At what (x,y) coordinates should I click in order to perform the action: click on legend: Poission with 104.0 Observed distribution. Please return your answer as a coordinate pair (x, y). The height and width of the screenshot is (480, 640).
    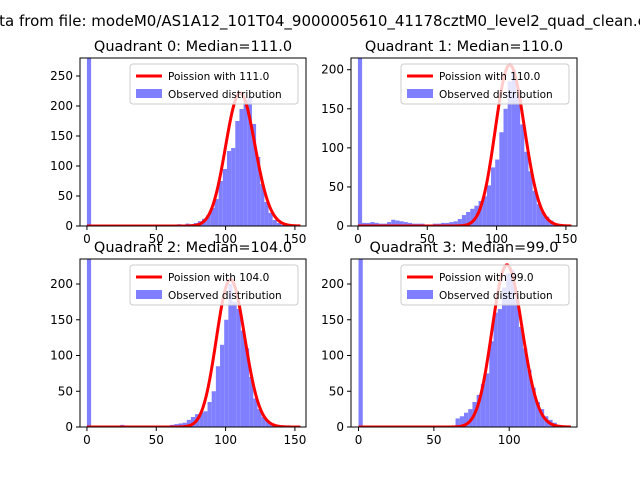
    Looking at the image, I should click on (214, 285).